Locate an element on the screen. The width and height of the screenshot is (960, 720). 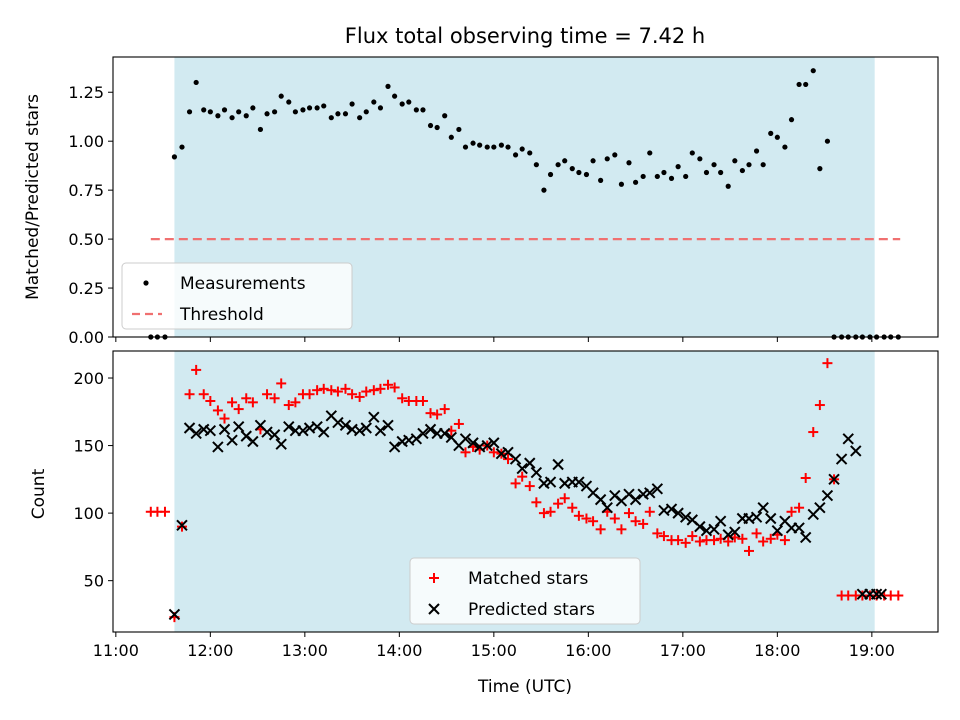
x-tick-label: 11:00 is located at coordinates (116, 650).